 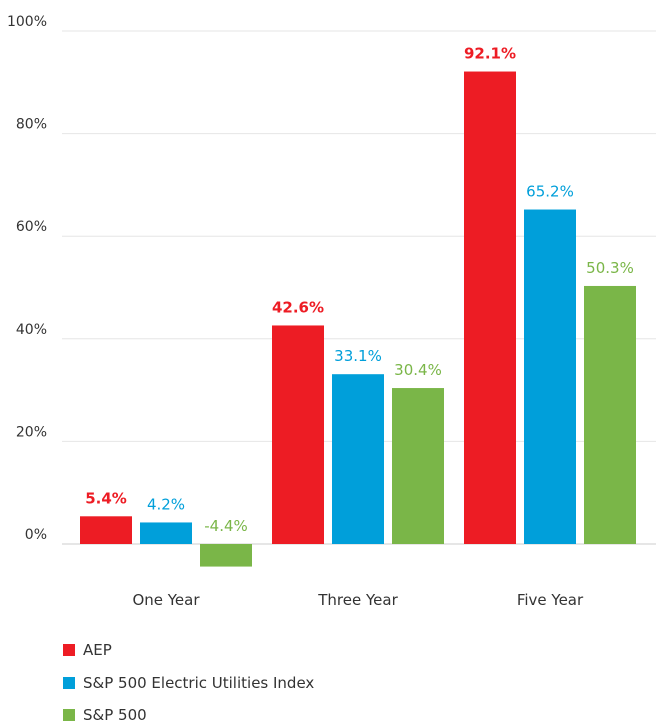 I want to click on y-tick-label: 20%, so click(x=31, y=432).